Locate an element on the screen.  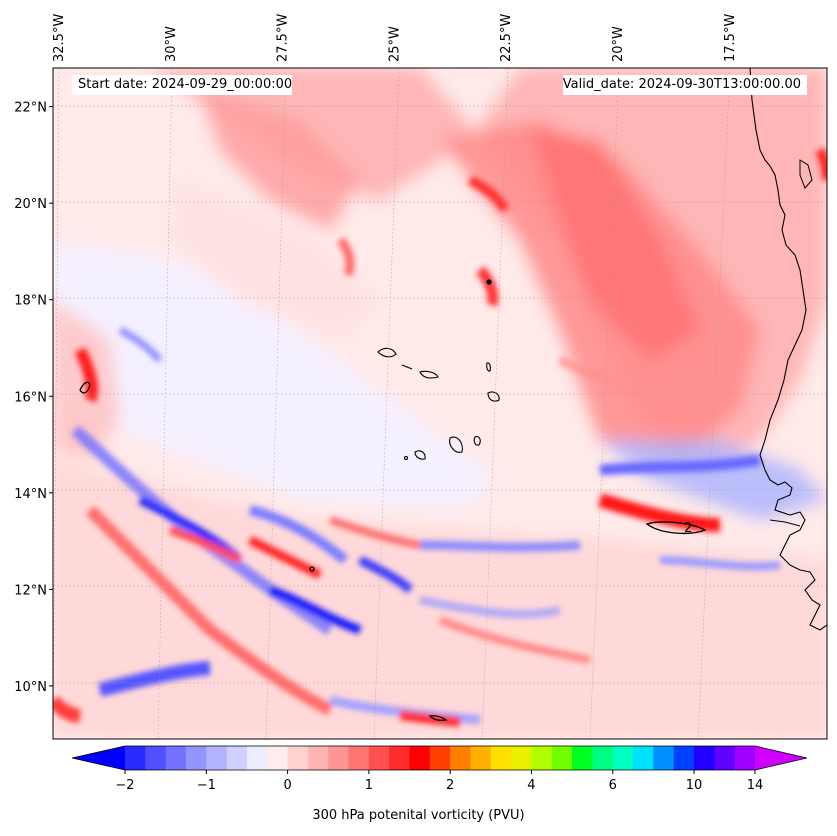
longitude-label: 30°W is located at coordinates (171, 44).